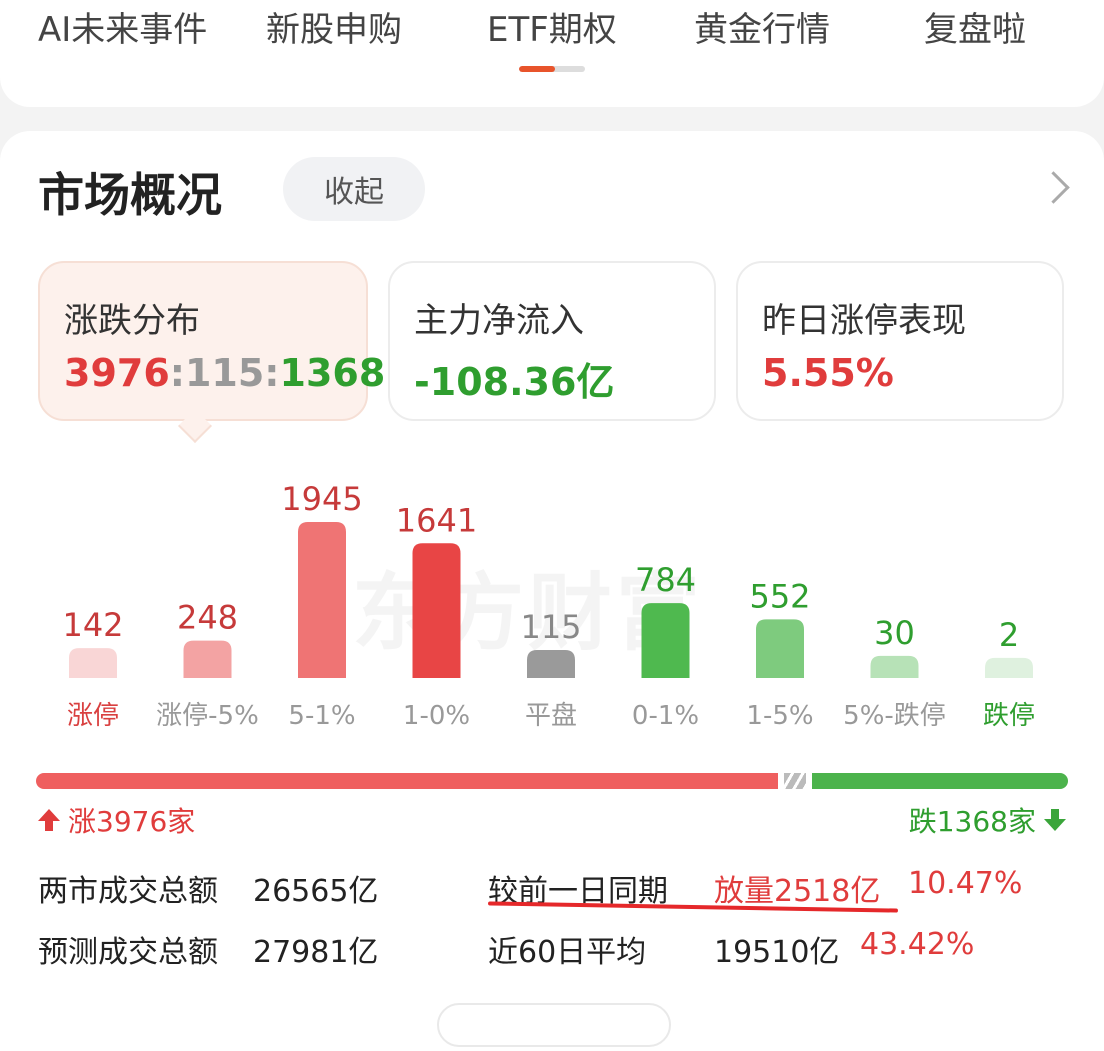  What do you see at coordinates (972, 821) in the screenshot?
I see `down-summary-label: 跌1368家` at bounding box center [972, 821].